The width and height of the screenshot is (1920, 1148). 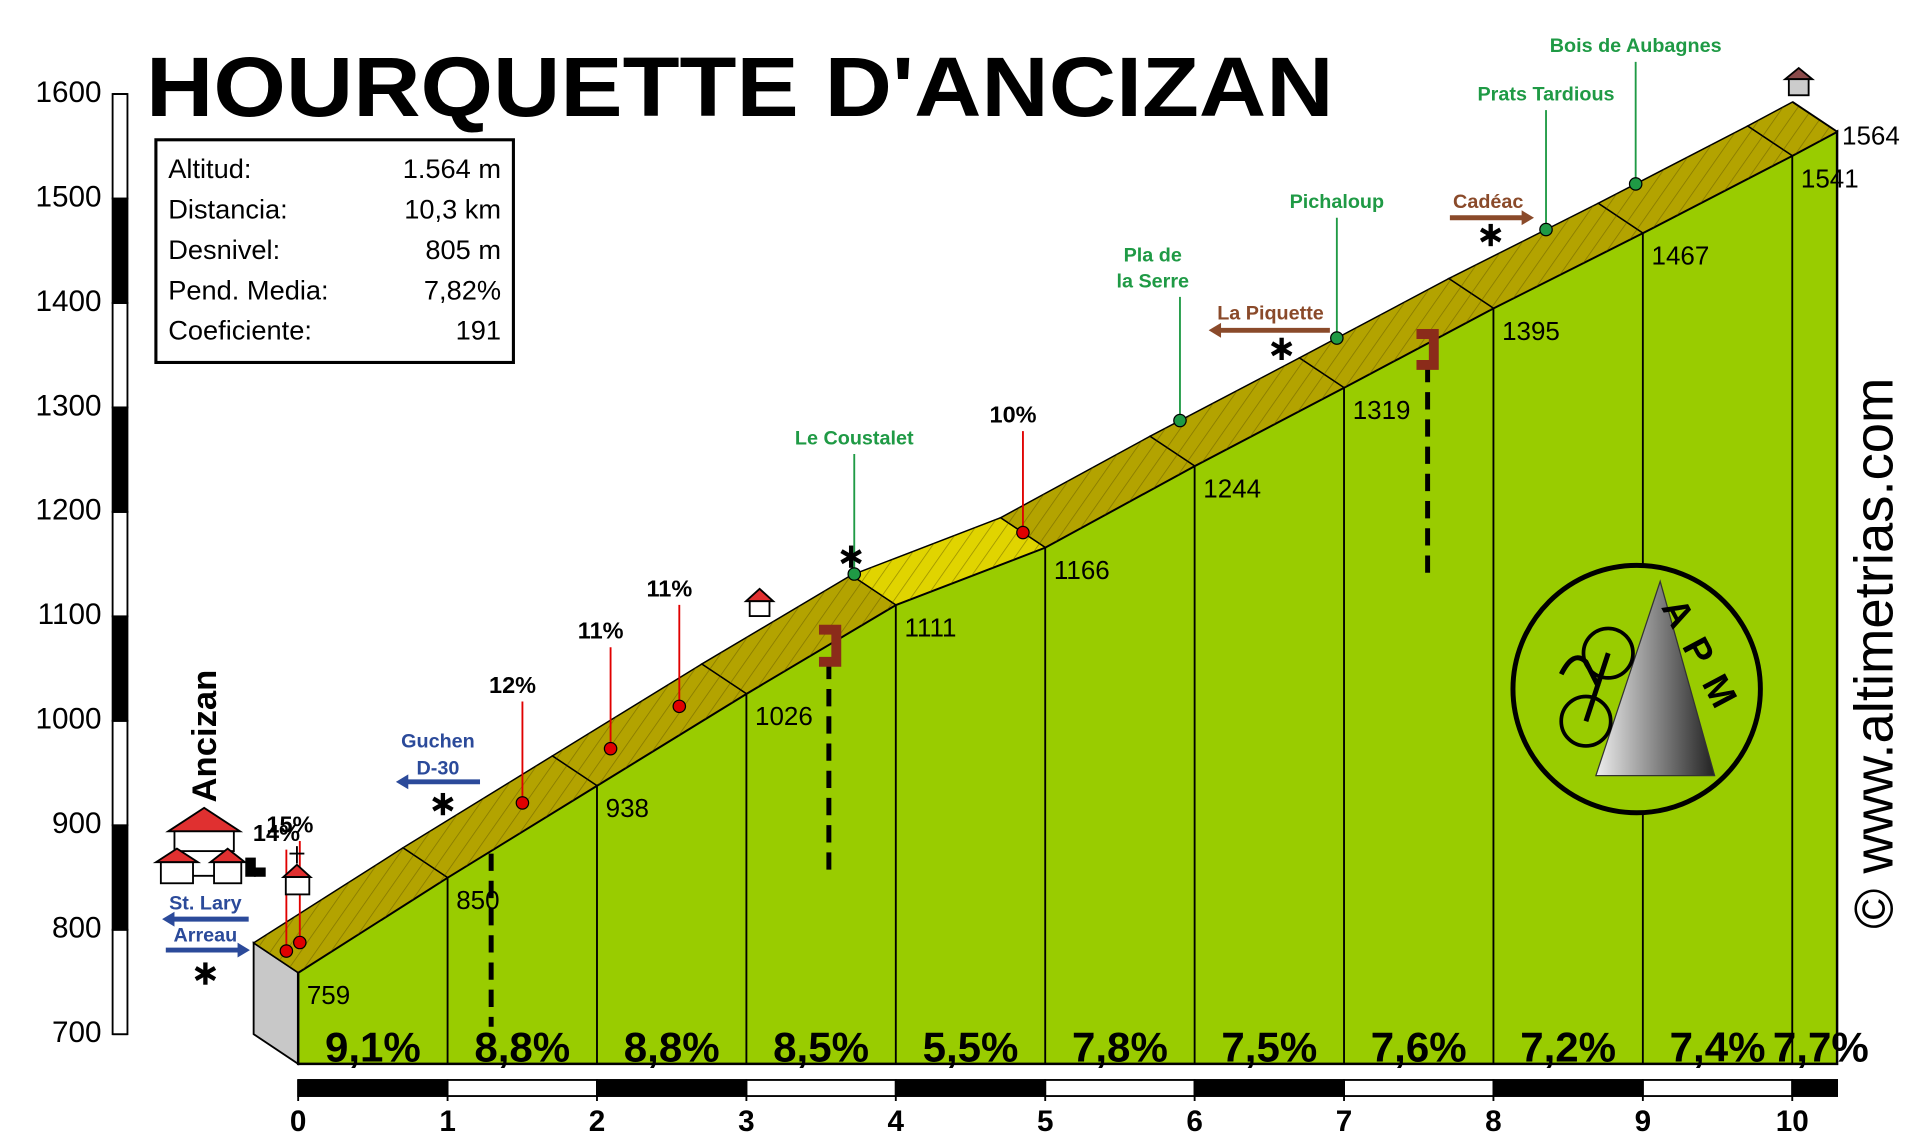 I want to click on x-tick-label: 7, so click(x=1344, y=1121).